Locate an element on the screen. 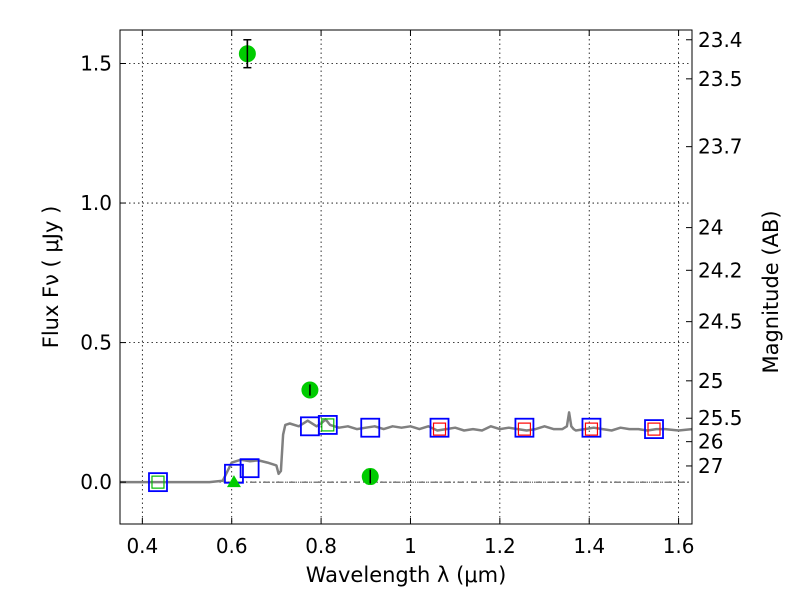 The image size is (800, 600). mag-tick-label: 27 is located at coordinates (710, 466).